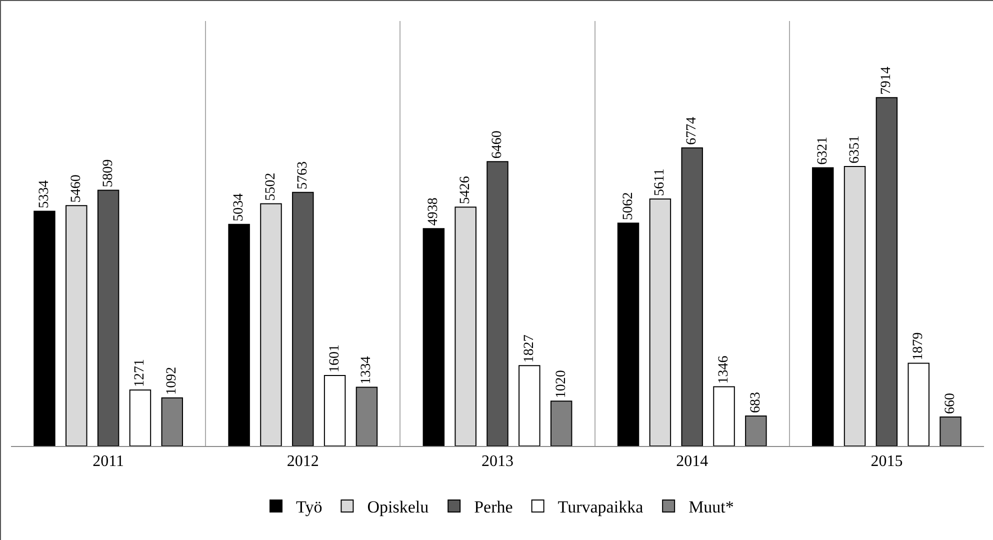 Image resolution: width=993 pixels, height=540 pixels. Describe the element at coordinates (950, 403) in the screenshot. I see `data-label: 660` at that location.